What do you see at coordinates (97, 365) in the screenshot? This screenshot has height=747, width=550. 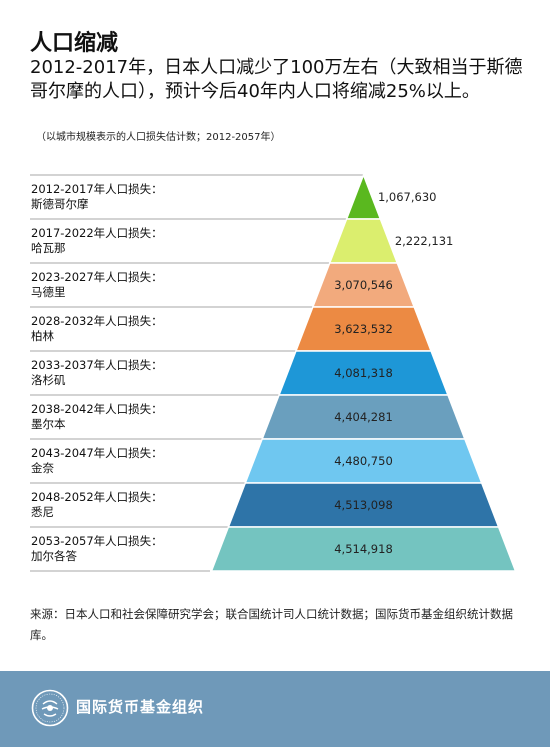 I see `category-period-label: 2033-2037年人口损失：` at bounding box center [97, 365].